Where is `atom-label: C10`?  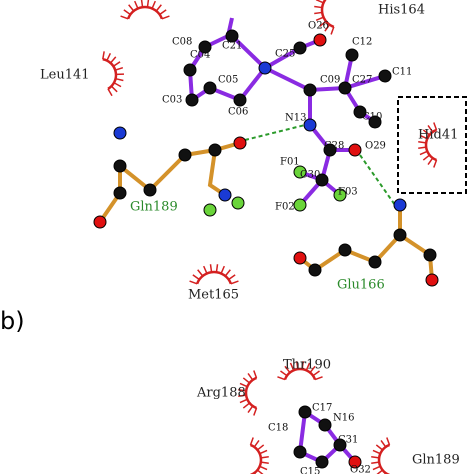 atom-label: C10 is located at coordinates (372, 117).